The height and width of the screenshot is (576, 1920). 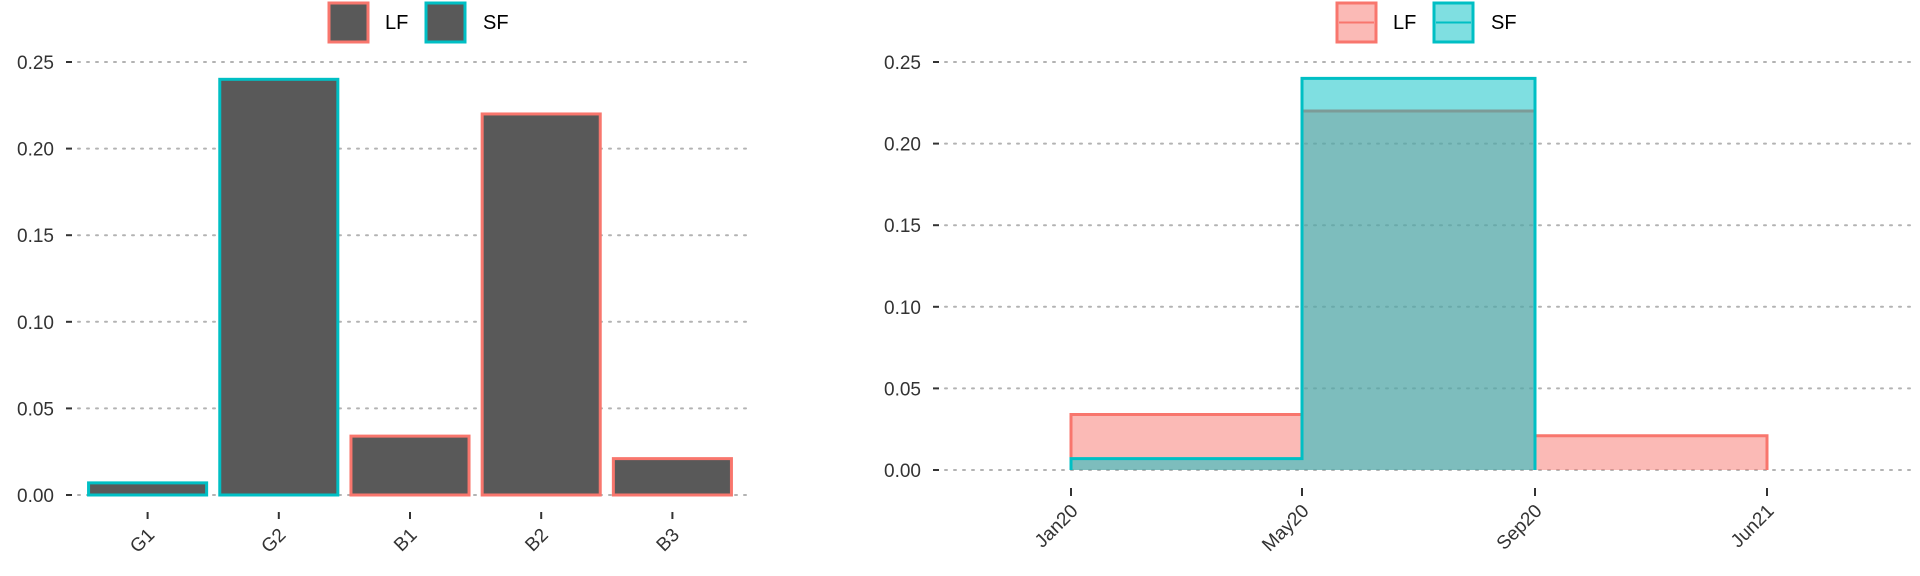 I want to click on bar-b1, so click(x=410, y=465).